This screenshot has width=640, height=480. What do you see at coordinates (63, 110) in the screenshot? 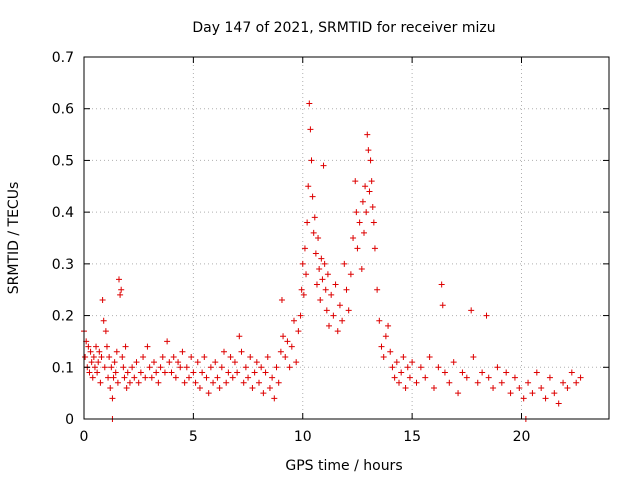
I see `y-tick-label: 0.6` at bounding box center [63, 110].